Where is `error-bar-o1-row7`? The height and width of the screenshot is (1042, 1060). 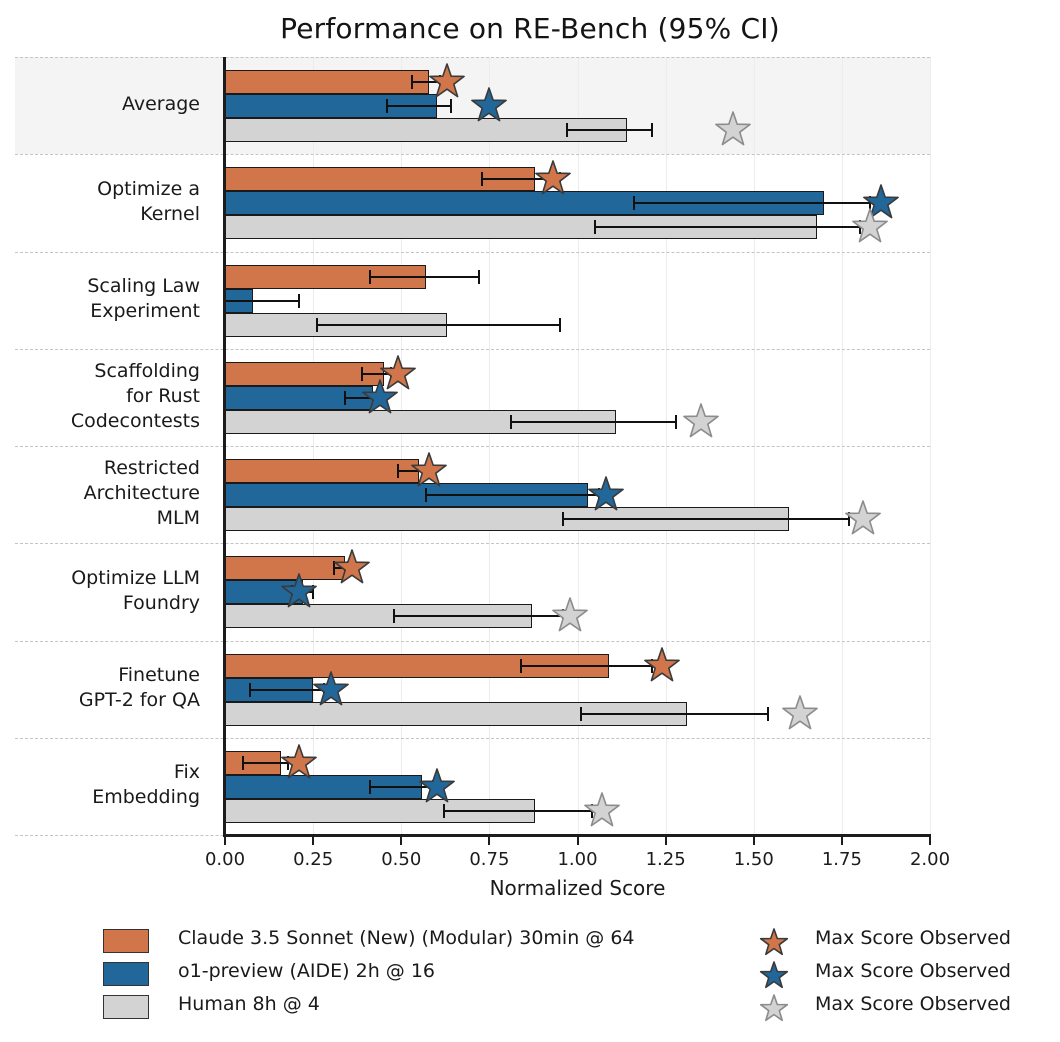 error-bar-o1-row7 is located at coordinates (401, 786).